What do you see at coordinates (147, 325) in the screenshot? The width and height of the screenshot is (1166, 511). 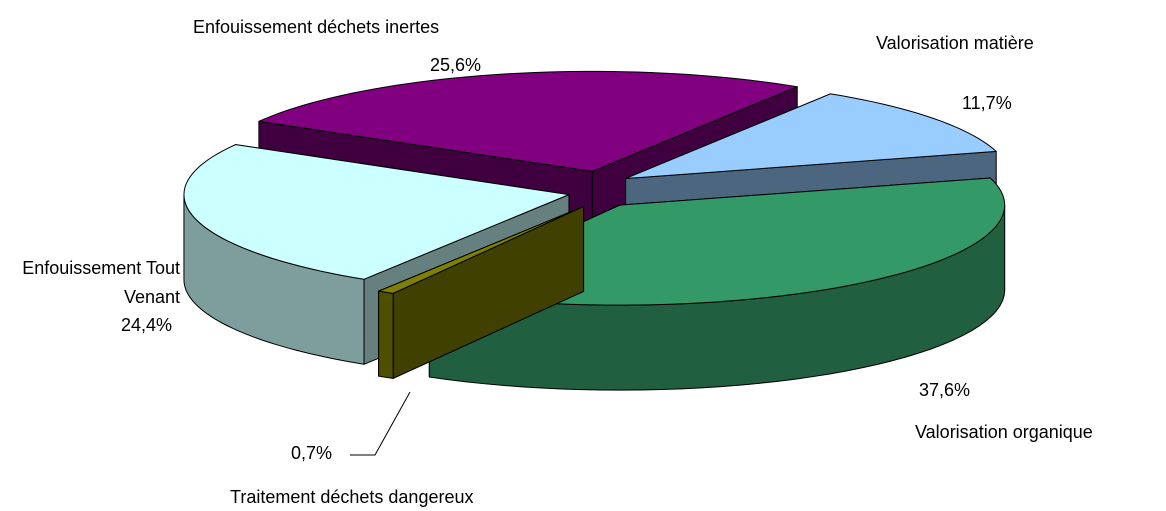 I see `value-label: 24,4%` at bounding box center [147, 325].